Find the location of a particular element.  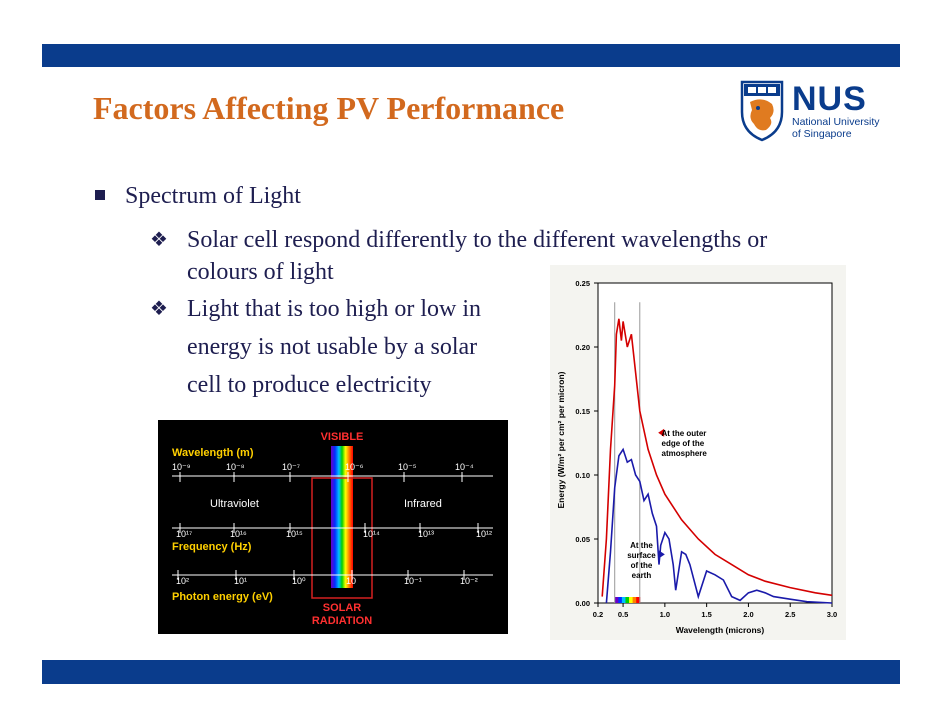

energy-tick: 10⁰ is located at coordinates (299, 581).